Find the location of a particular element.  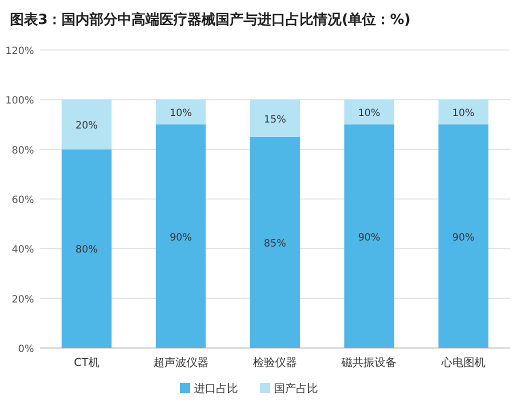

y-tick-label: 20% is located at coordinates (23, 300).